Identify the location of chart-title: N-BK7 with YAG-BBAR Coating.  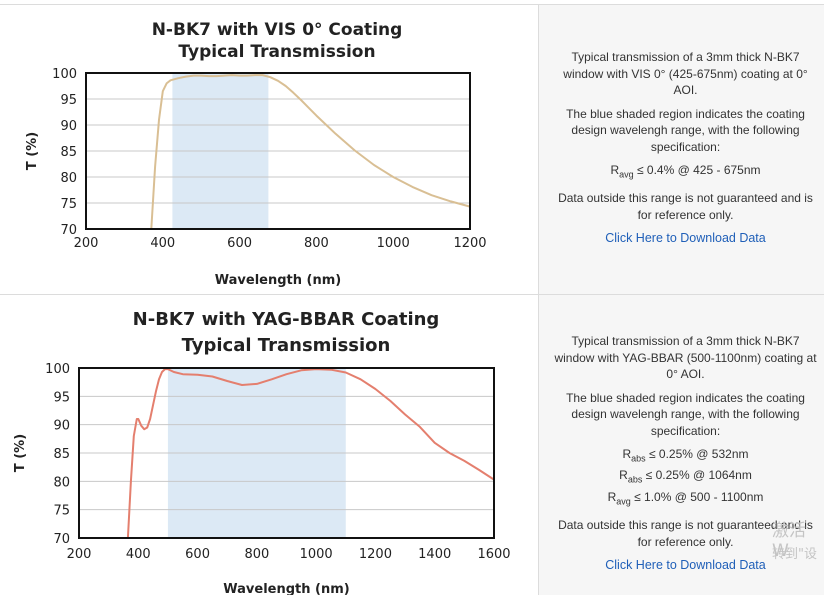
(286, 319).